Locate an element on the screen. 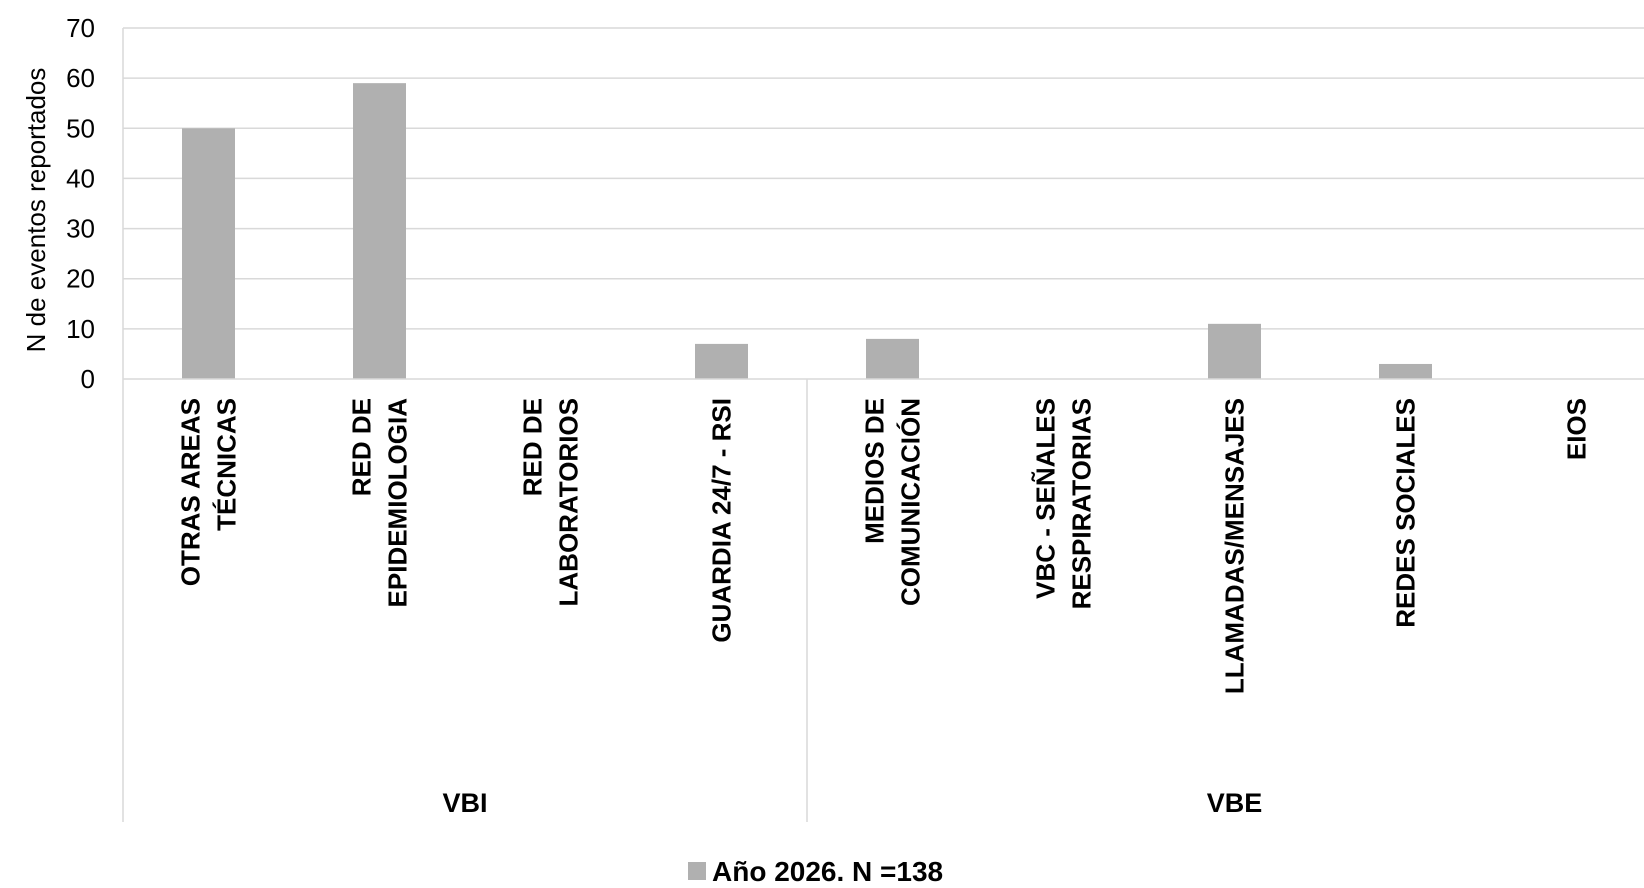 The height and width of the screenshot is (888, 1644). category-label: LLAMADAS/MENSAJES is located at coordinates (1235, 546).